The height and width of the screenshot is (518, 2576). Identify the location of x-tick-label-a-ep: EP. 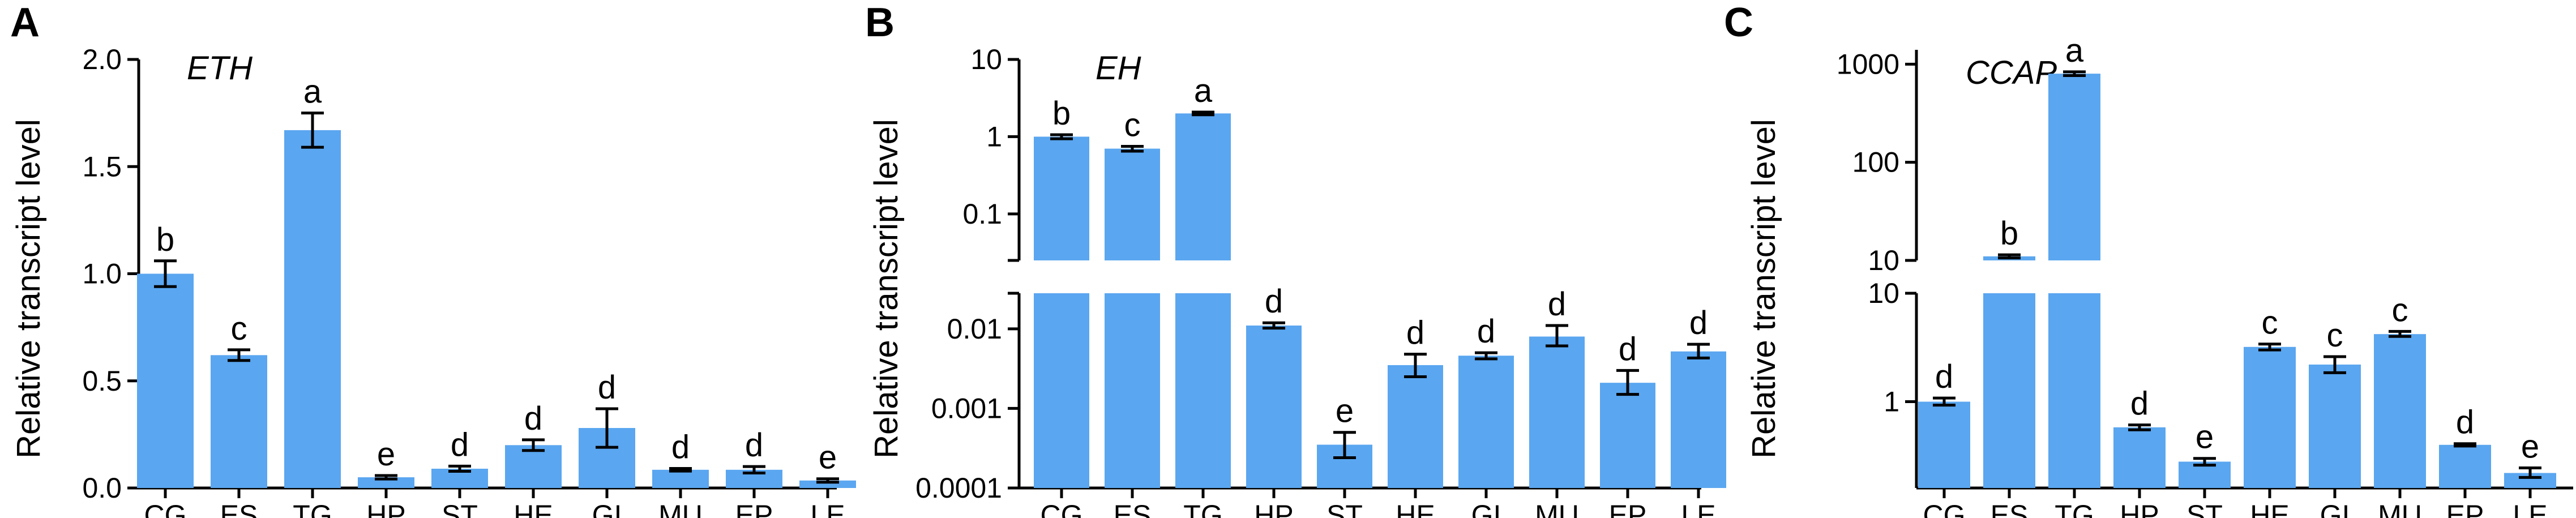
(754, 508).